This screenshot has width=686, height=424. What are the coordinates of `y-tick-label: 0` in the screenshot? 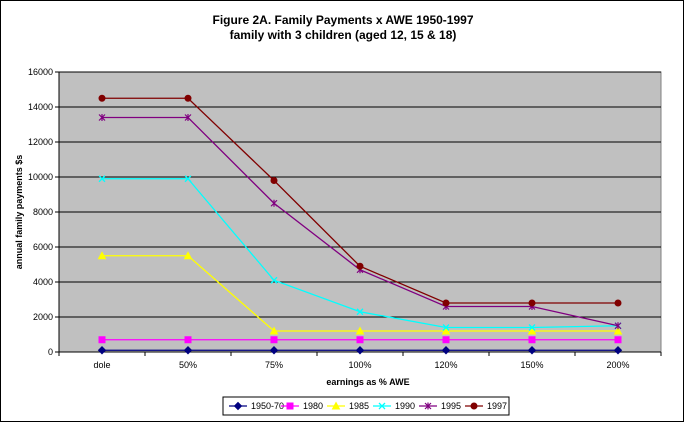 It's located at (50, 352).